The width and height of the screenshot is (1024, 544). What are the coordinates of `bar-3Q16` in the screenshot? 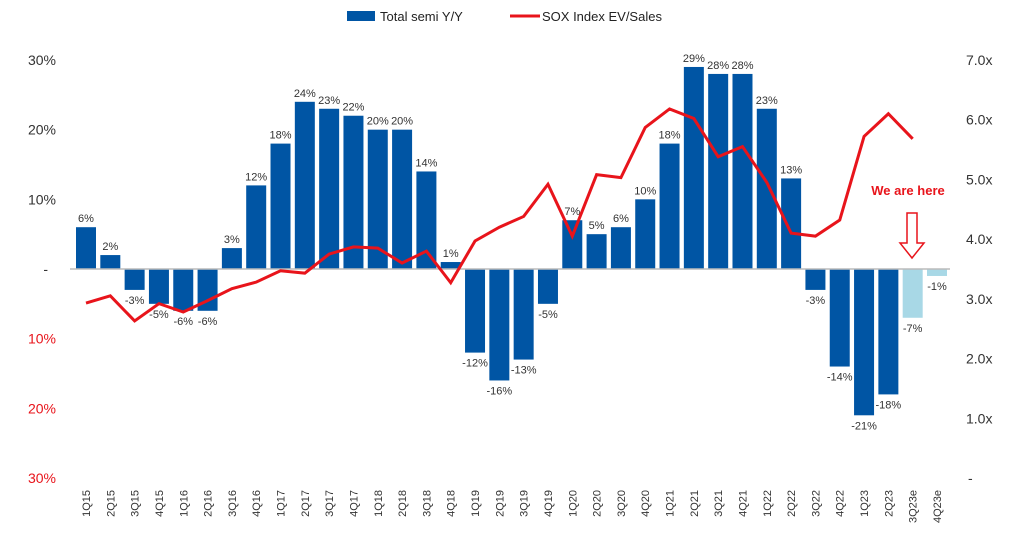 It's located at (231, 258).